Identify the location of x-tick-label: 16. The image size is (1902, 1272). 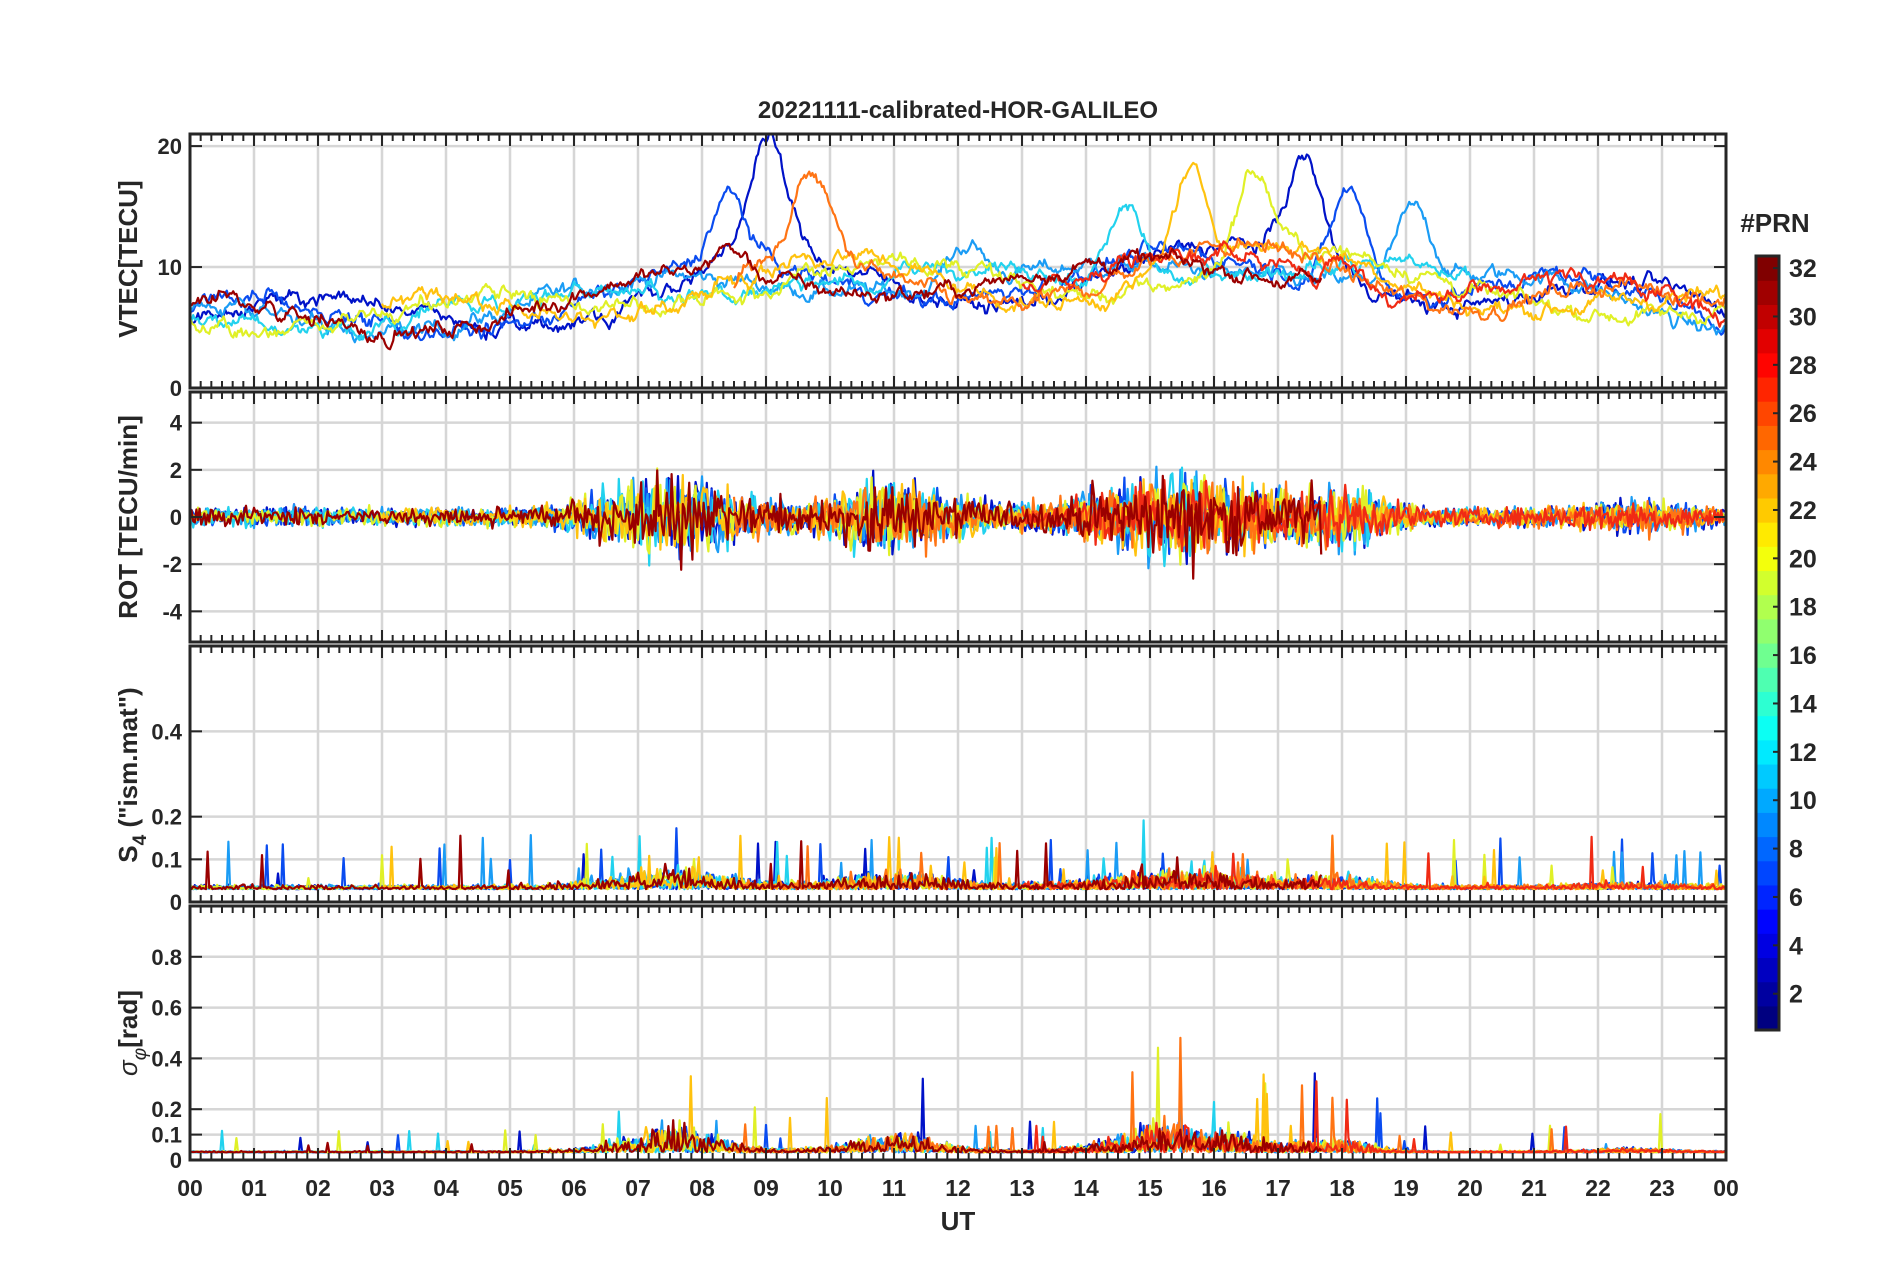
(1214, 1188).